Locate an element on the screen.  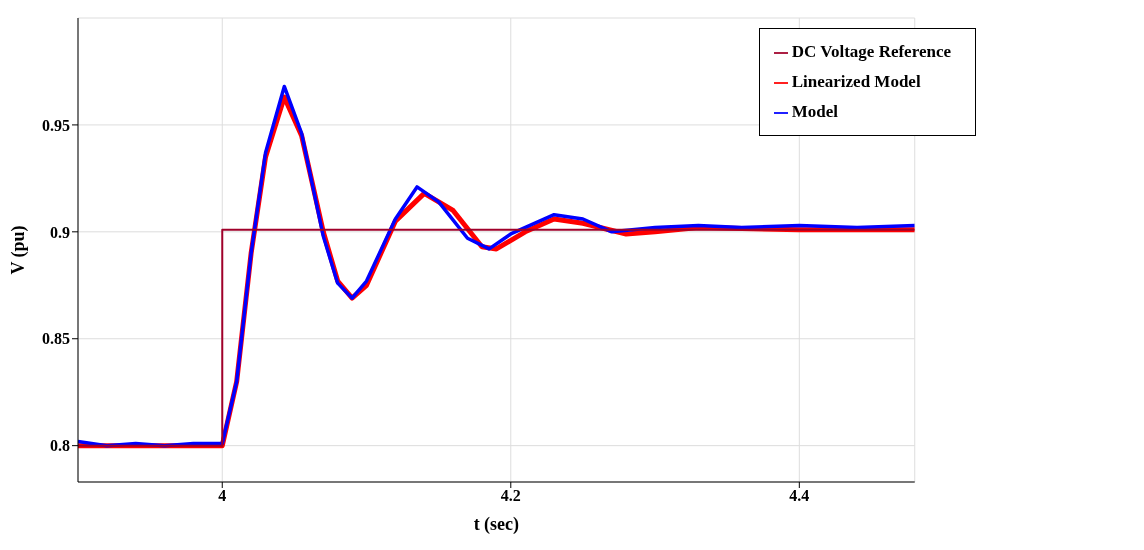
x-tick-label: 4.2 is located at coordinates (510, 496).